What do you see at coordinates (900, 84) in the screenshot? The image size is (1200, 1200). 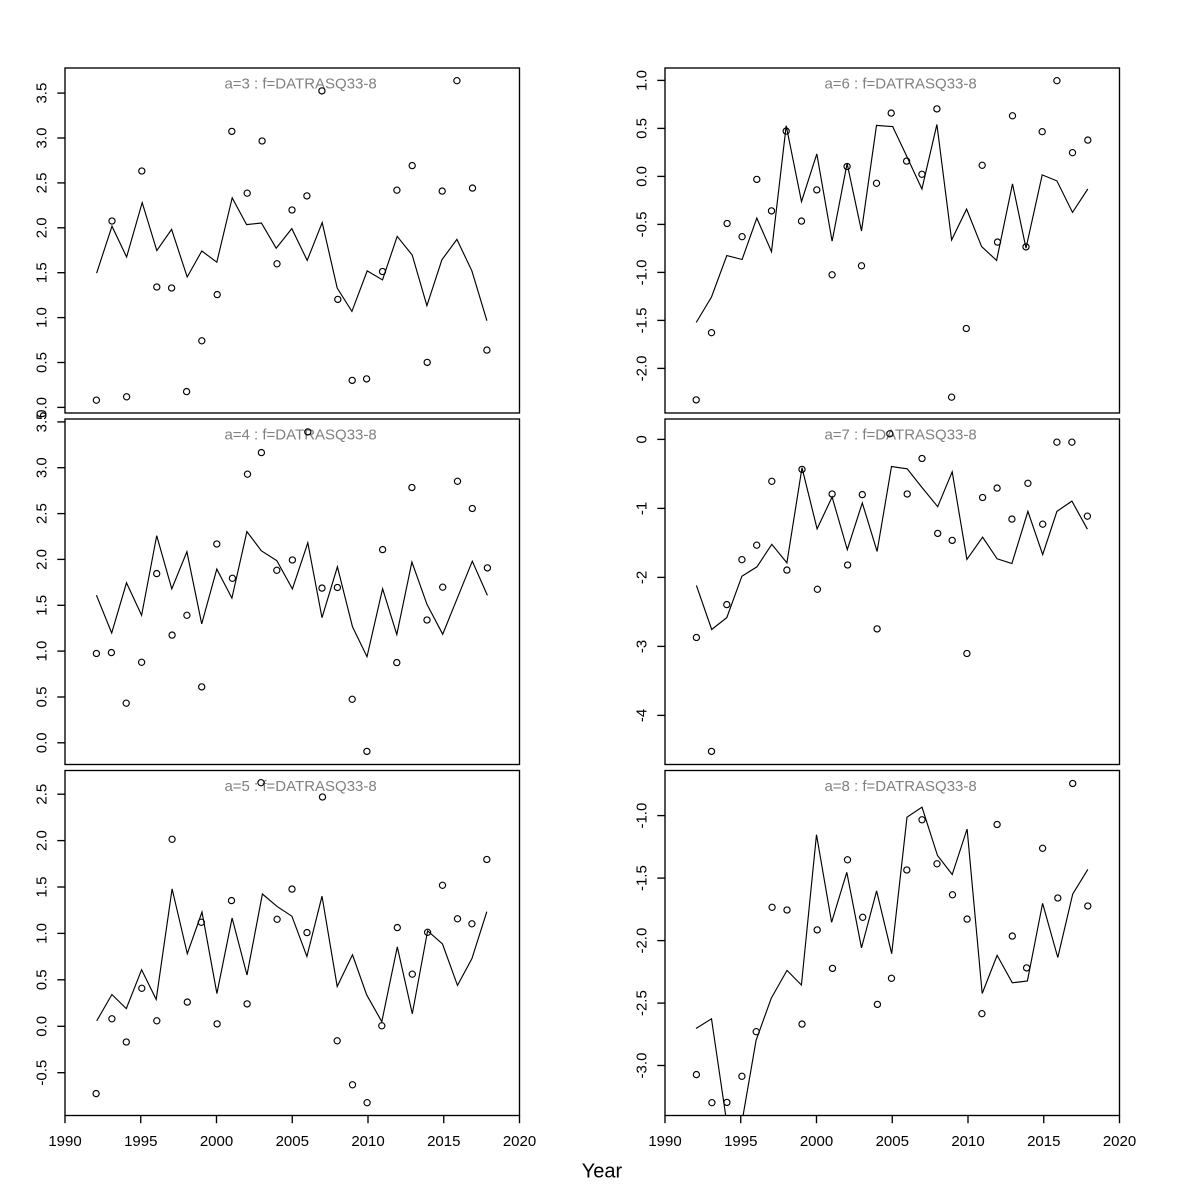 I see `svg-text: a=6 : f=DATRASQ33-8` at bounding box center [900, 84].